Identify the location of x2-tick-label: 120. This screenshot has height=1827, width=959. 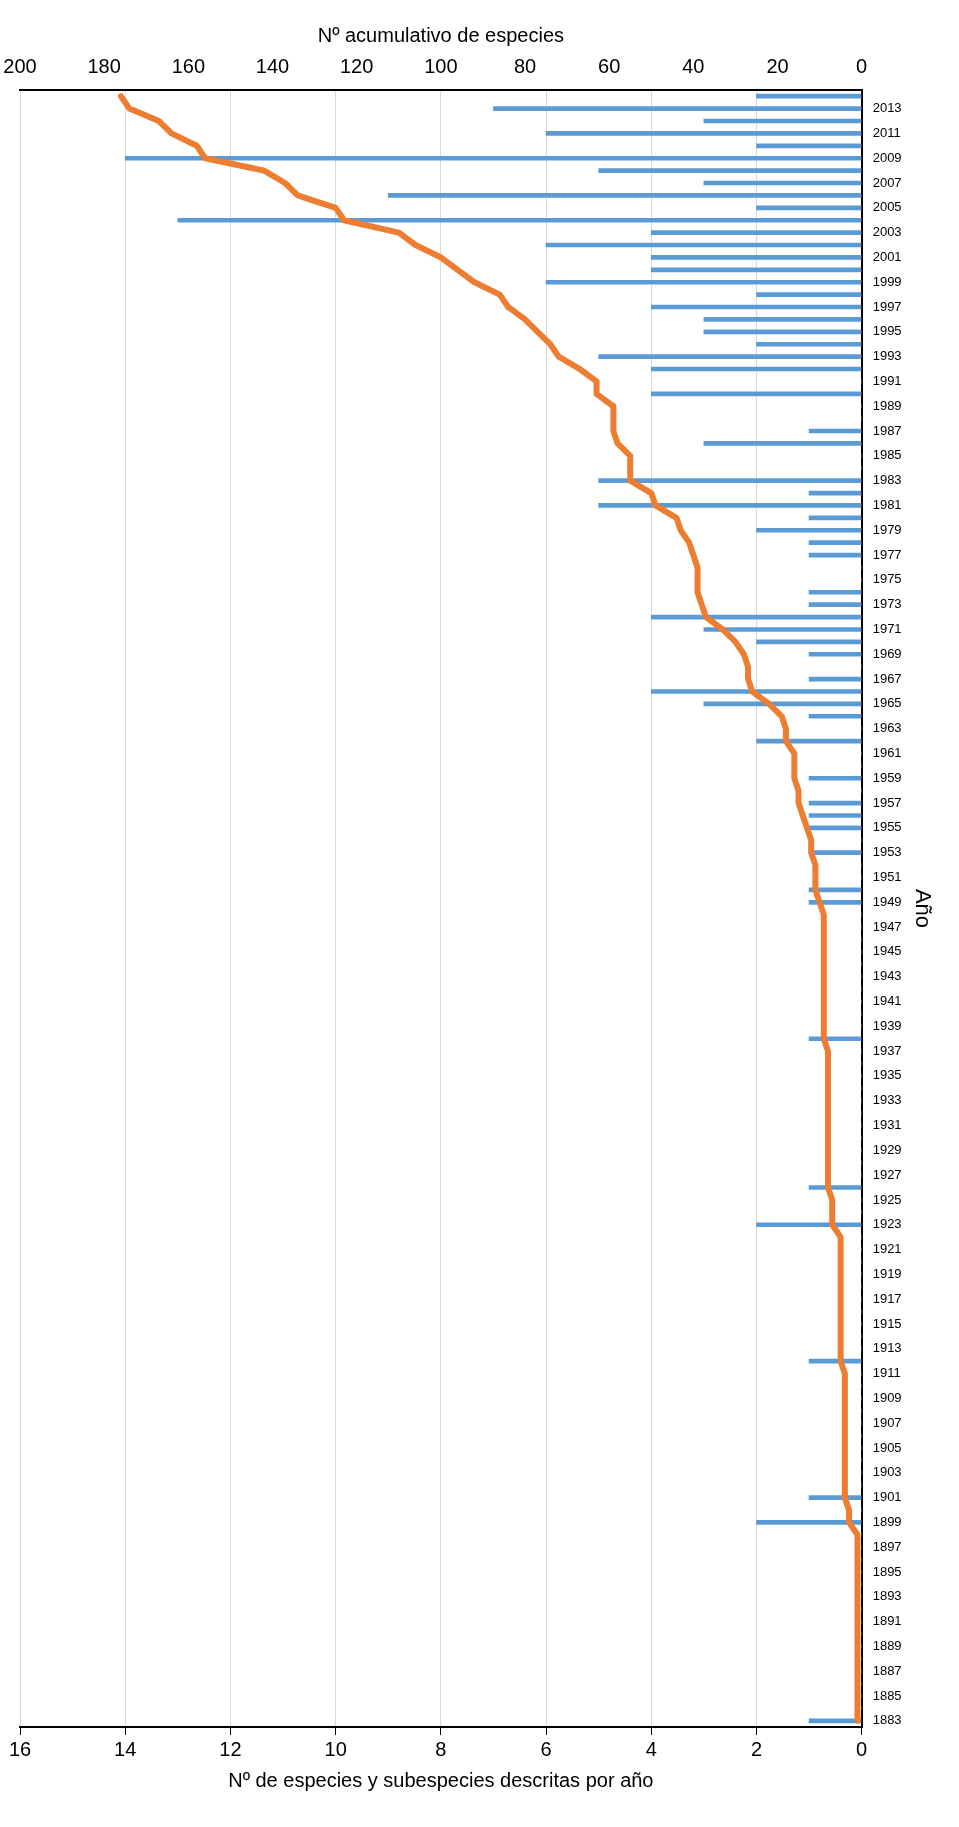
(356, 65).